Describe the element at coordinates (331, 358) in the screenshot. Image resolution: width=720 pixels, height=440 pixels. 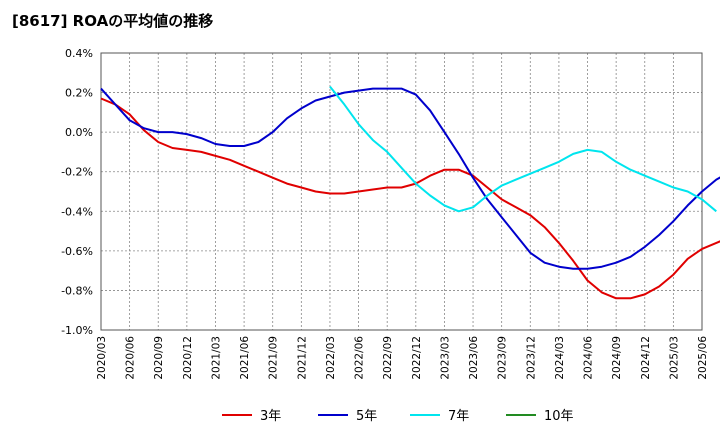
I see `x-tick-label: 2022/03` at that location.